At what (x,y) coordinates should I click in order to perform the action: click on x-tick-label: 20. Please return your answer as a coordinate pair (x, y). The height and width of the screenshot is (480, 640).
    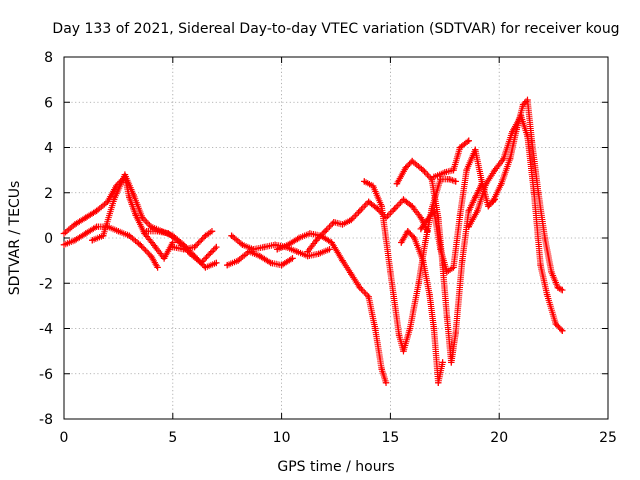
    Looking at the image, I should click on (499, 438).